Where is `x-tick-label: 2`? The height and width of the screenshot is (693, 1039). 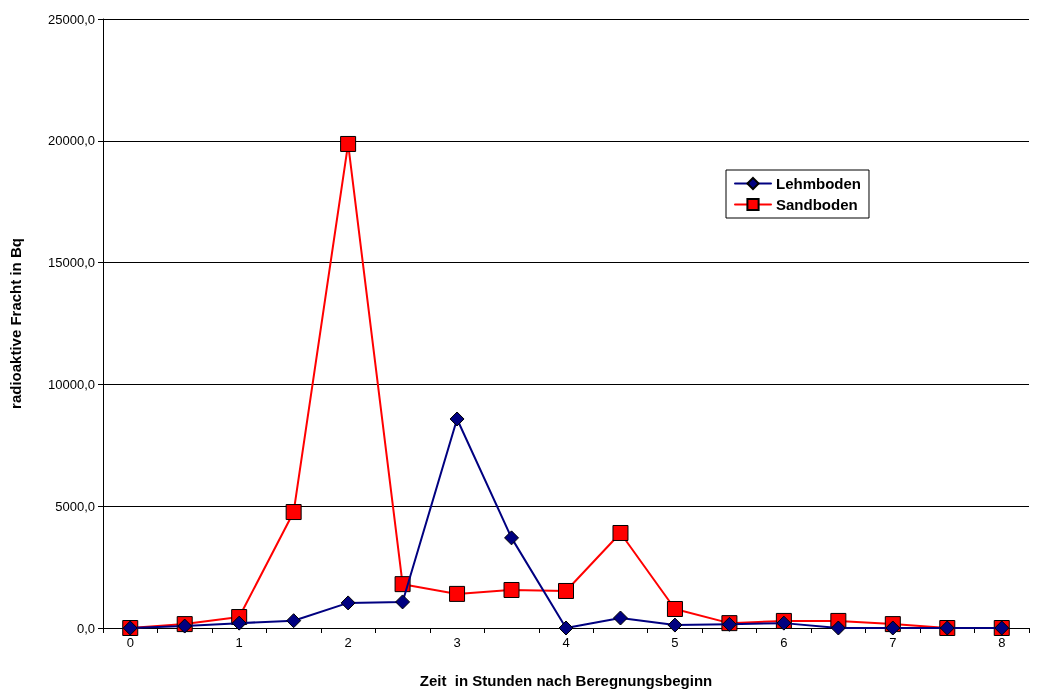 x-tick-label: 2 is located at coordinates (348, 642).